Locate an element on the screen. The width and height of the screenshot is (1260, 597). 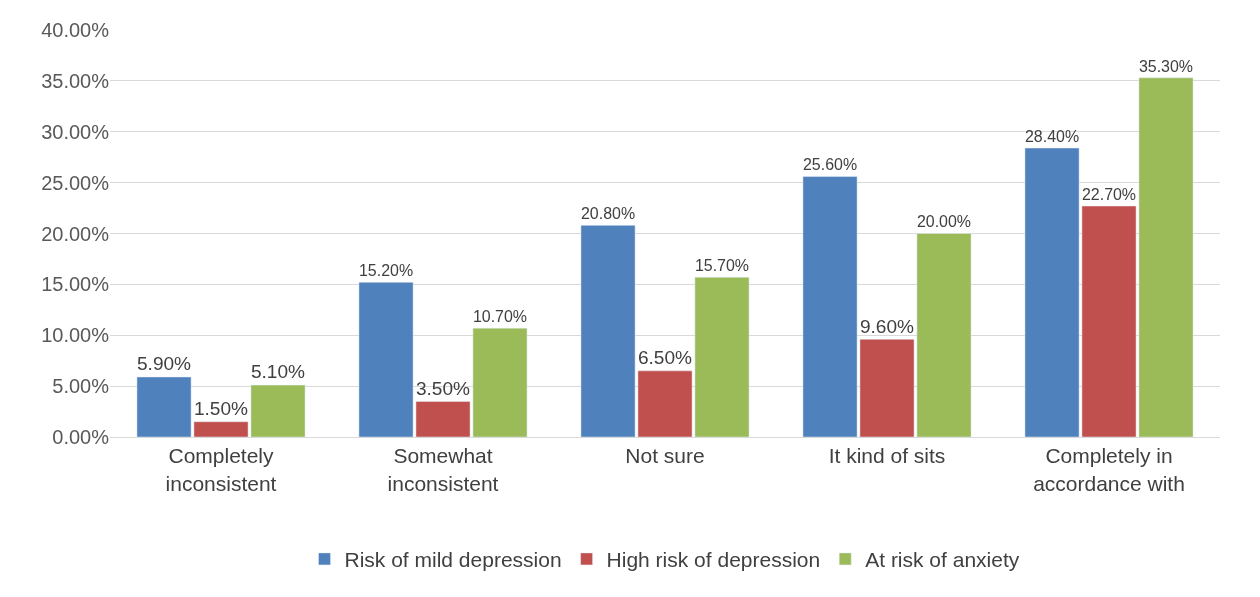
y-tick-label: 15.00% is located at coordinates (75, 284).